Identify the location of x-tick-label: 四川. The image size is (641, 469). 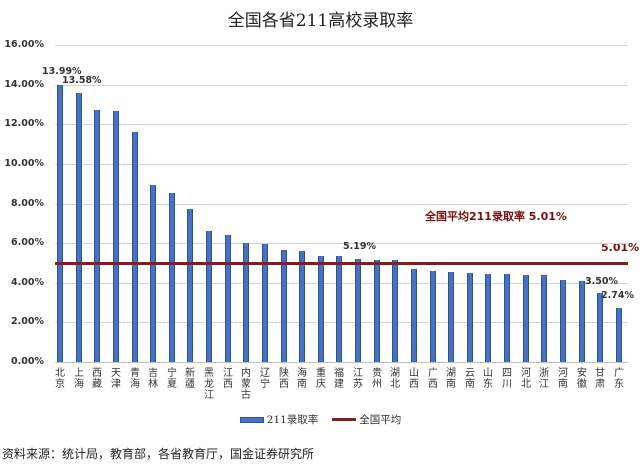
(507, 379).